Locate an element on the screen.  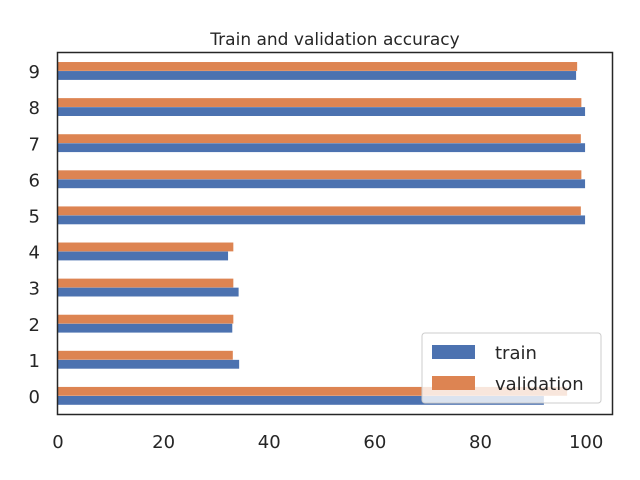
y-tick-label: 0 is located at coordinates (34, 397).